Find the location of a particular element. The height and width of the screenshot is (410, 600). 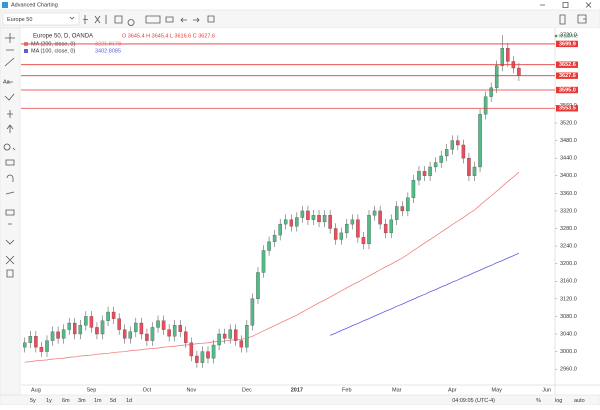

scale-button: % is located at coordinates (538, 401).